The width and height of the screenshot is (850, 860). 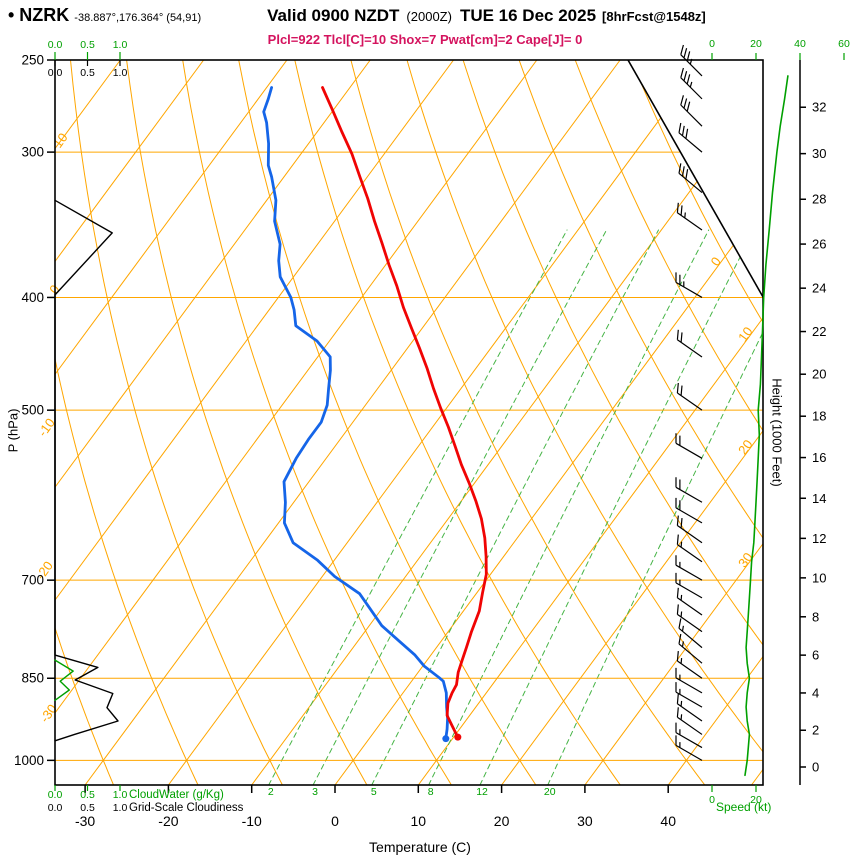 I want to click on svg-text: 16, so click(x=819, y=457).